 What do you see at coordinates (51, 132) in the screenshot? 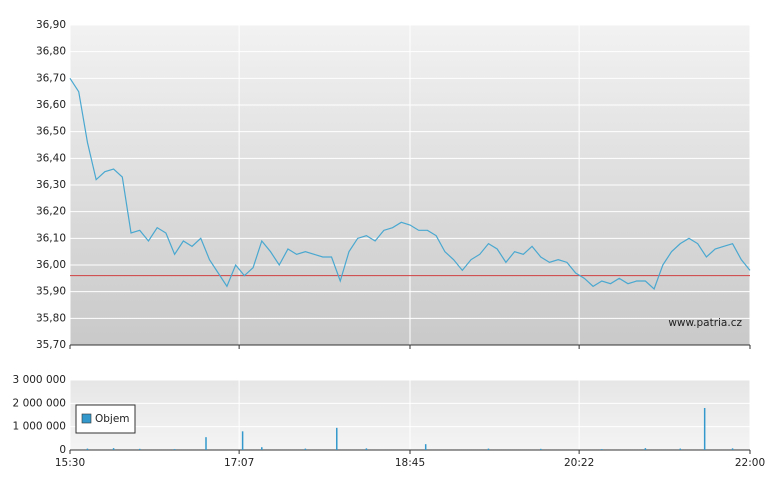
I see `y-tick-label: 36,50` at bounding box center [51, 132].